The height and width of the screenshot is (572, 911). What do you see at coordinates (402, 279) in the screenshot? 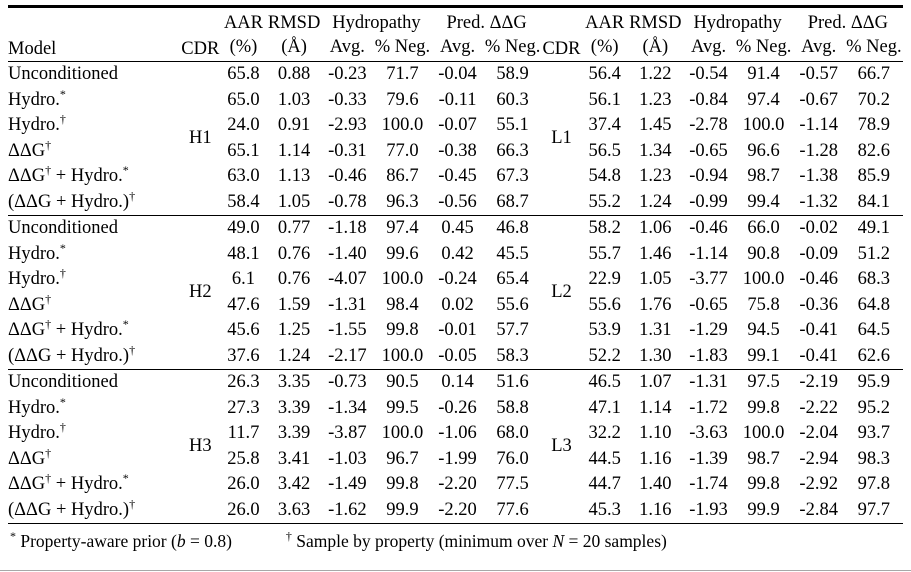
I see `metric-cell: 100.0` at bounding box center [402, 279].